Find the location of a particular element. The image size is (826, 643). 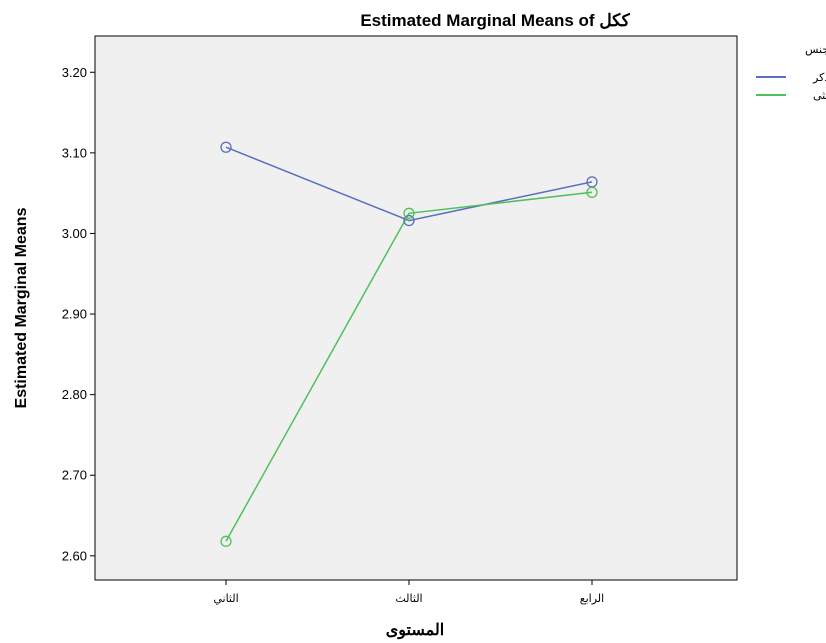

legend-label: ذكر is located at coordinates (819, 77).